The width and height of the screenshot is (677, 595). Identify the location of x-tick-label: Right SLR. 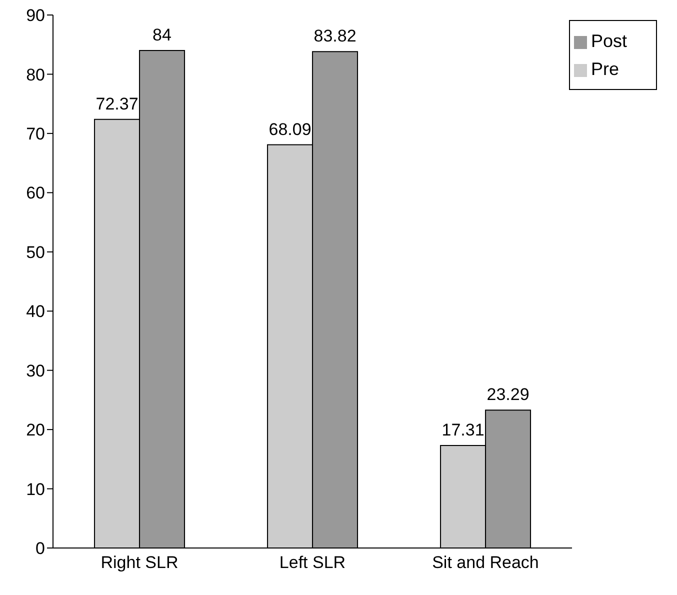
(139, 562).